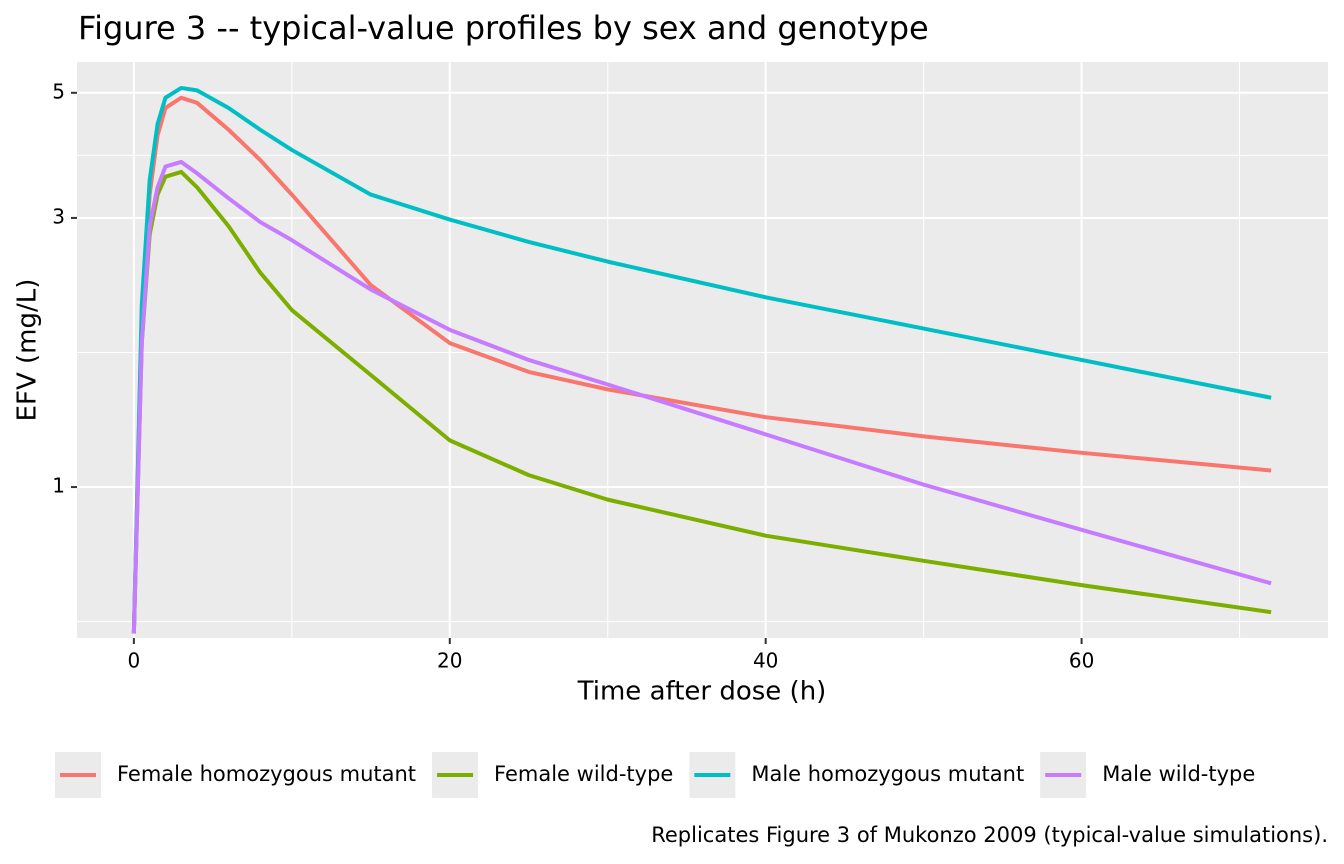 The width and height of the screenshot is (1344, 864). Describe the element at coordinates (58, 91) in the screenshot. I see `y-tick-label: 5` at that location.